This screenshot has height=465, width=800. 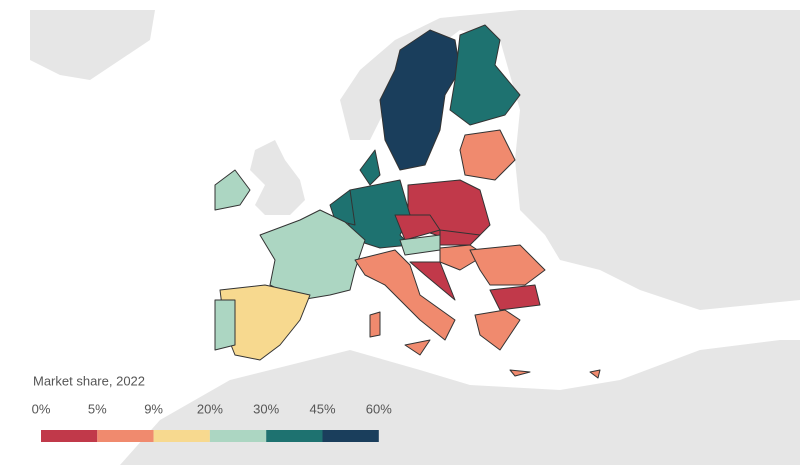 I want to click on legend-title: Market share, 2022, so click(x=89, y=380).